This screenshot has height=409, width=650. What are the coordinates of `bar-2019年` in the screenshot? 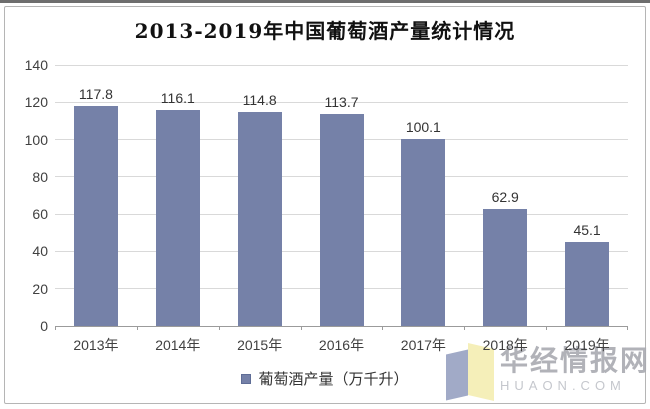 It's located at (587, 283).